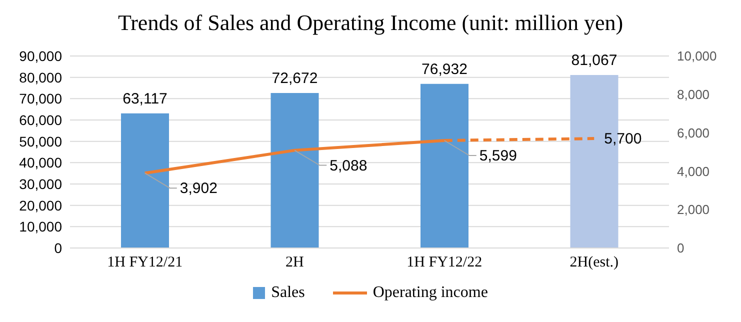  Describe the element at coordinates (498, 156) in the screenshot. I see `data-label: 5,599` at that location.